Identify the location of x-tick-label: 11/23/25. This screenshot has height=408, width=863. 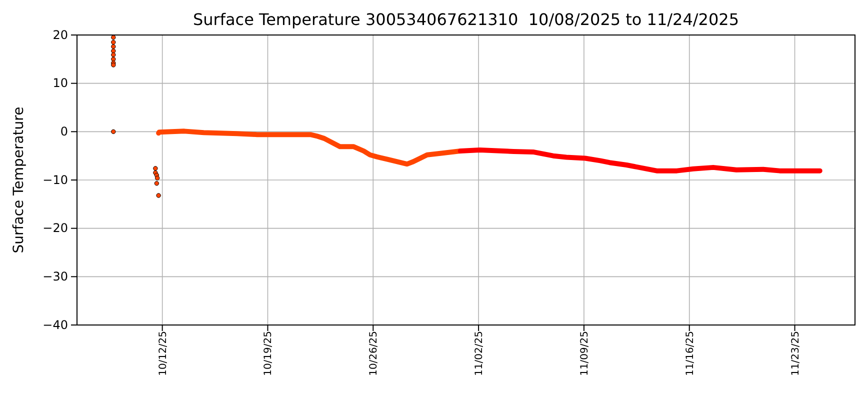
(796, 353).